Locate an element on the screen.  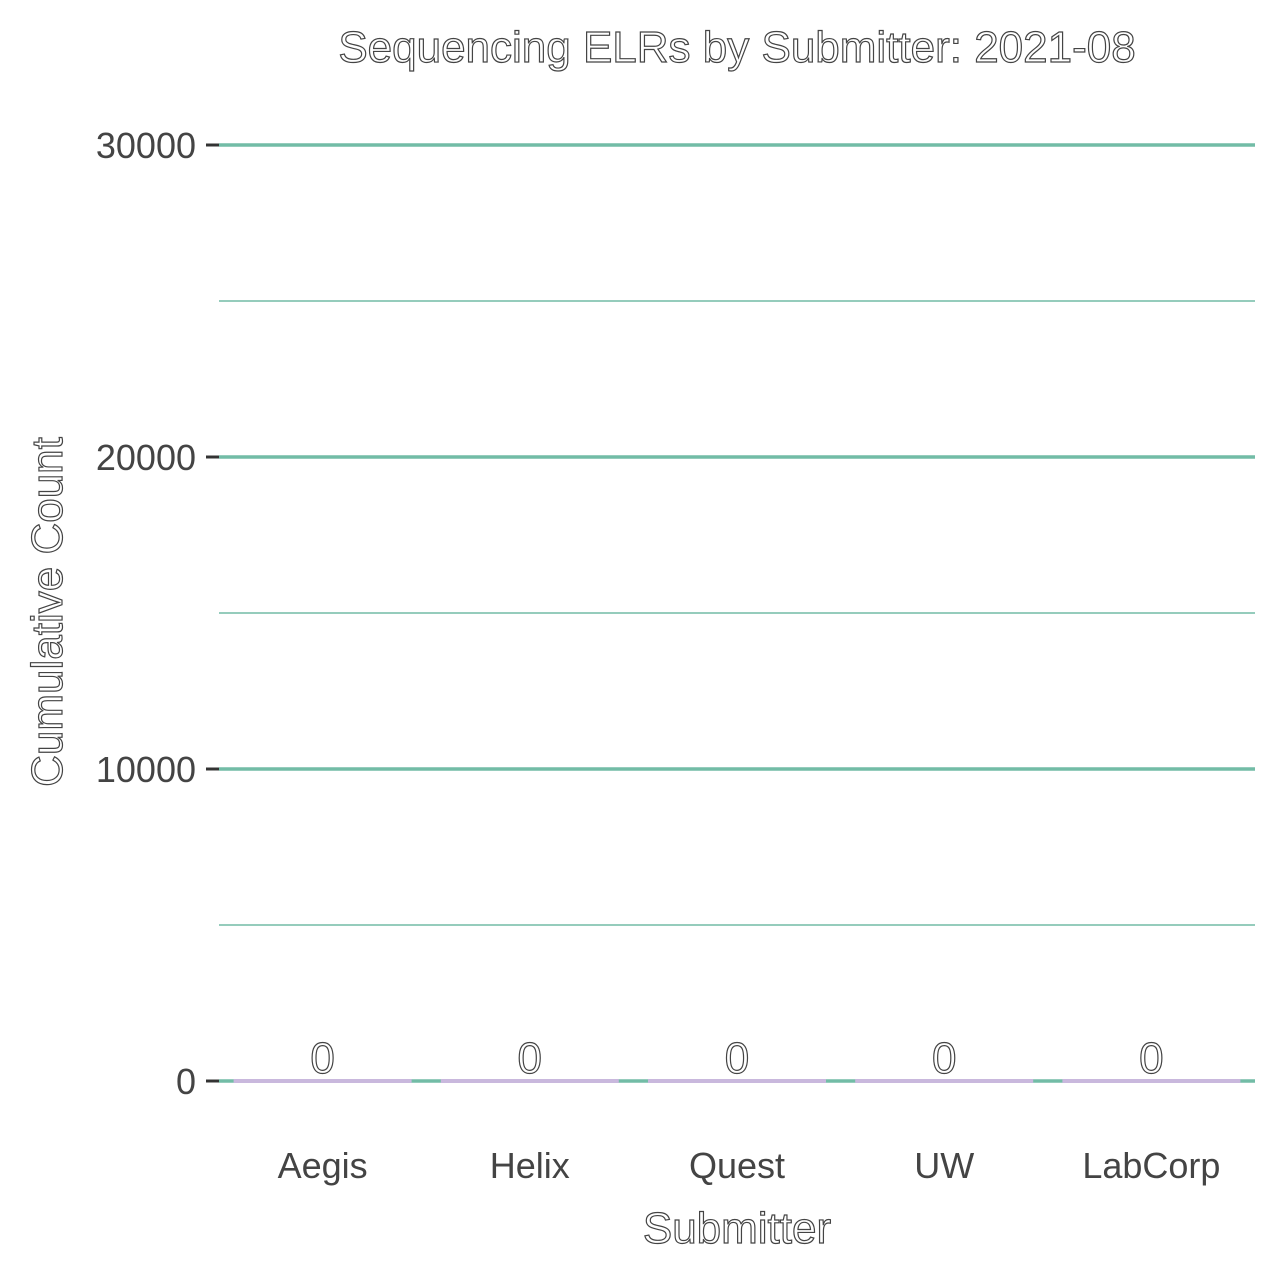
bar-uw is located at coordinates (944, 1081).